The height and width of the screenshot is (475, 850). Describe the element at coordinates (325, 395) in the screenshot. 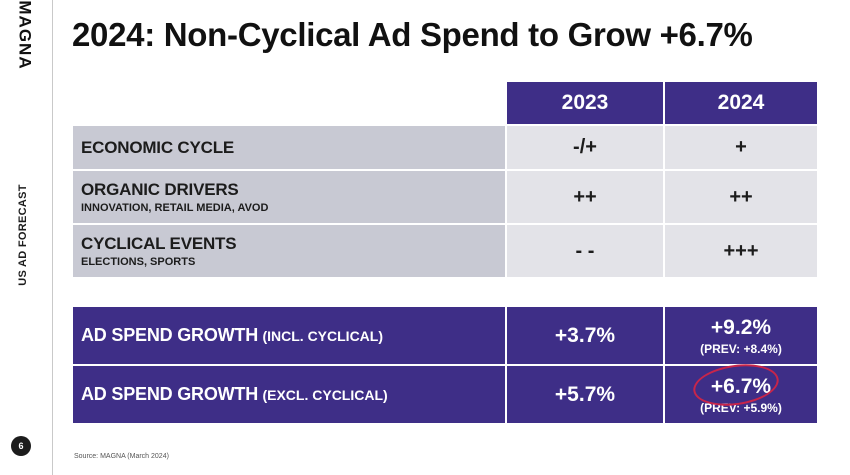

I see `growth-qualifier: (EXCL. CYCLICAL)` at that location.